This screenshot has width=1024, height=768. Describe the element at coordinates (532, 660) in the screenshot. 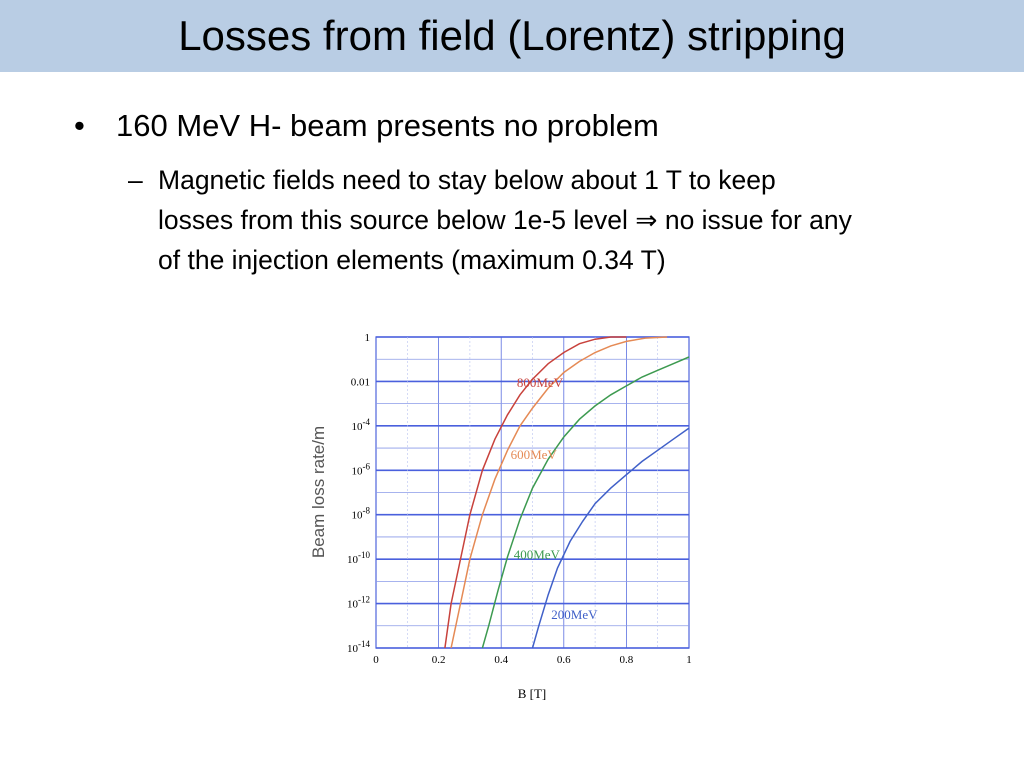

I see `x-tick-labels: 0 0.2 0.4 0.6 0.8 1` at that location.